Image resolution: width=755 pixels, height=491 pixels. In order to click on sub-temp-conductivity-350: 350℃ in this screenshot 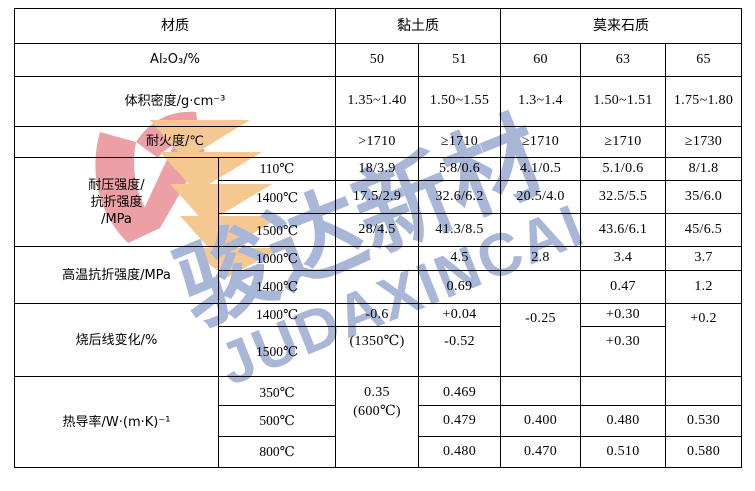, I will do `click(277, 391)`.